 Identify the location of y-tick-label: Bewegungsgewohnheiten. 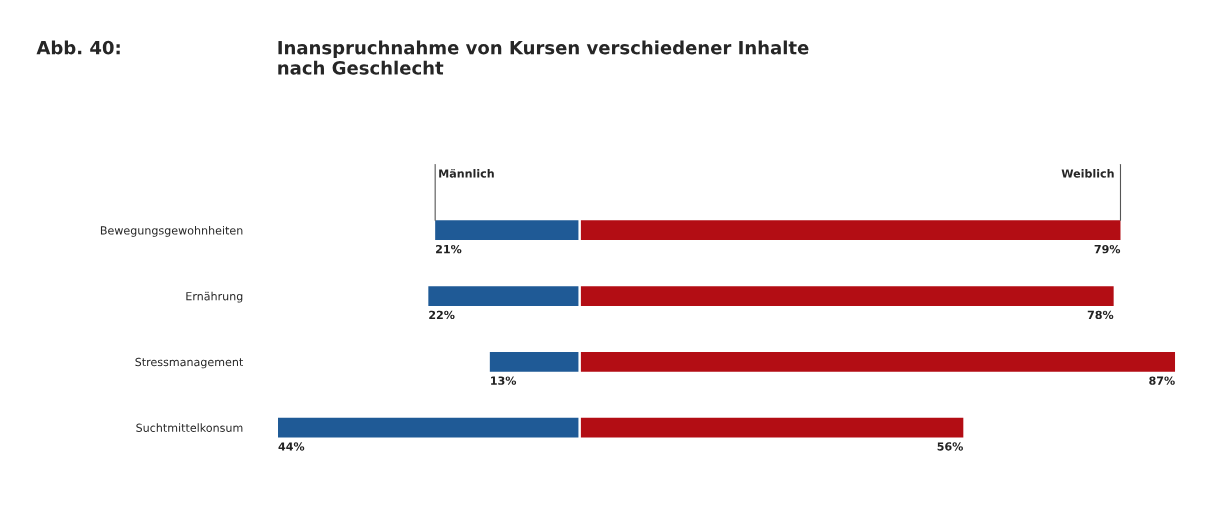
(171, 231).